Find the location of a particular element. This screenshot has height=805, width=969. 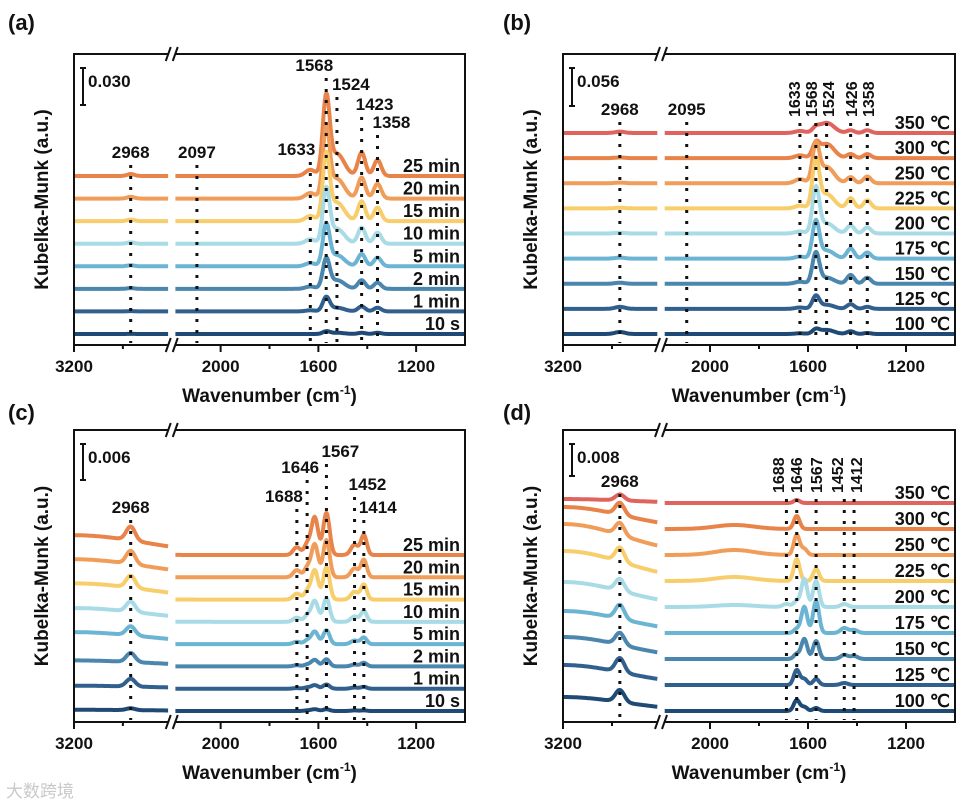

panel-label: (b) is located at coordinates (517, 22).